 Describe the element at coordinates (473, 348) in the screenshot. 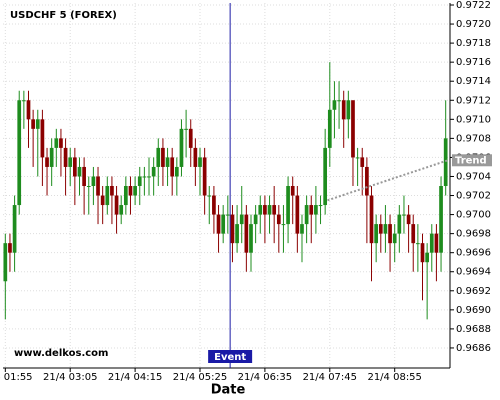

I see `y-tick-label: 0.9686` at that location.